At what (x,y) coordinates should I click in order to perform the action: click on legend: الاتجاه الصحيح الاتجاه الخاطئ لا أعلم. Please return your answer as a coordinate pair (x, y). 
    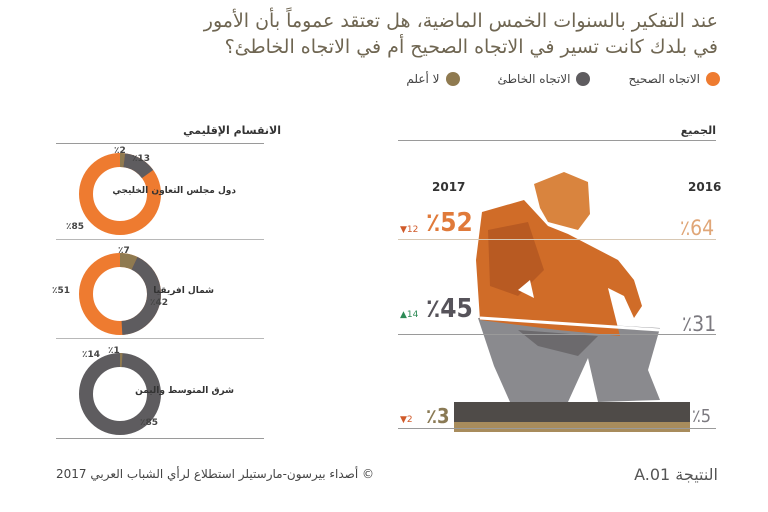
    Looking at the image, I should click on (563, 79).